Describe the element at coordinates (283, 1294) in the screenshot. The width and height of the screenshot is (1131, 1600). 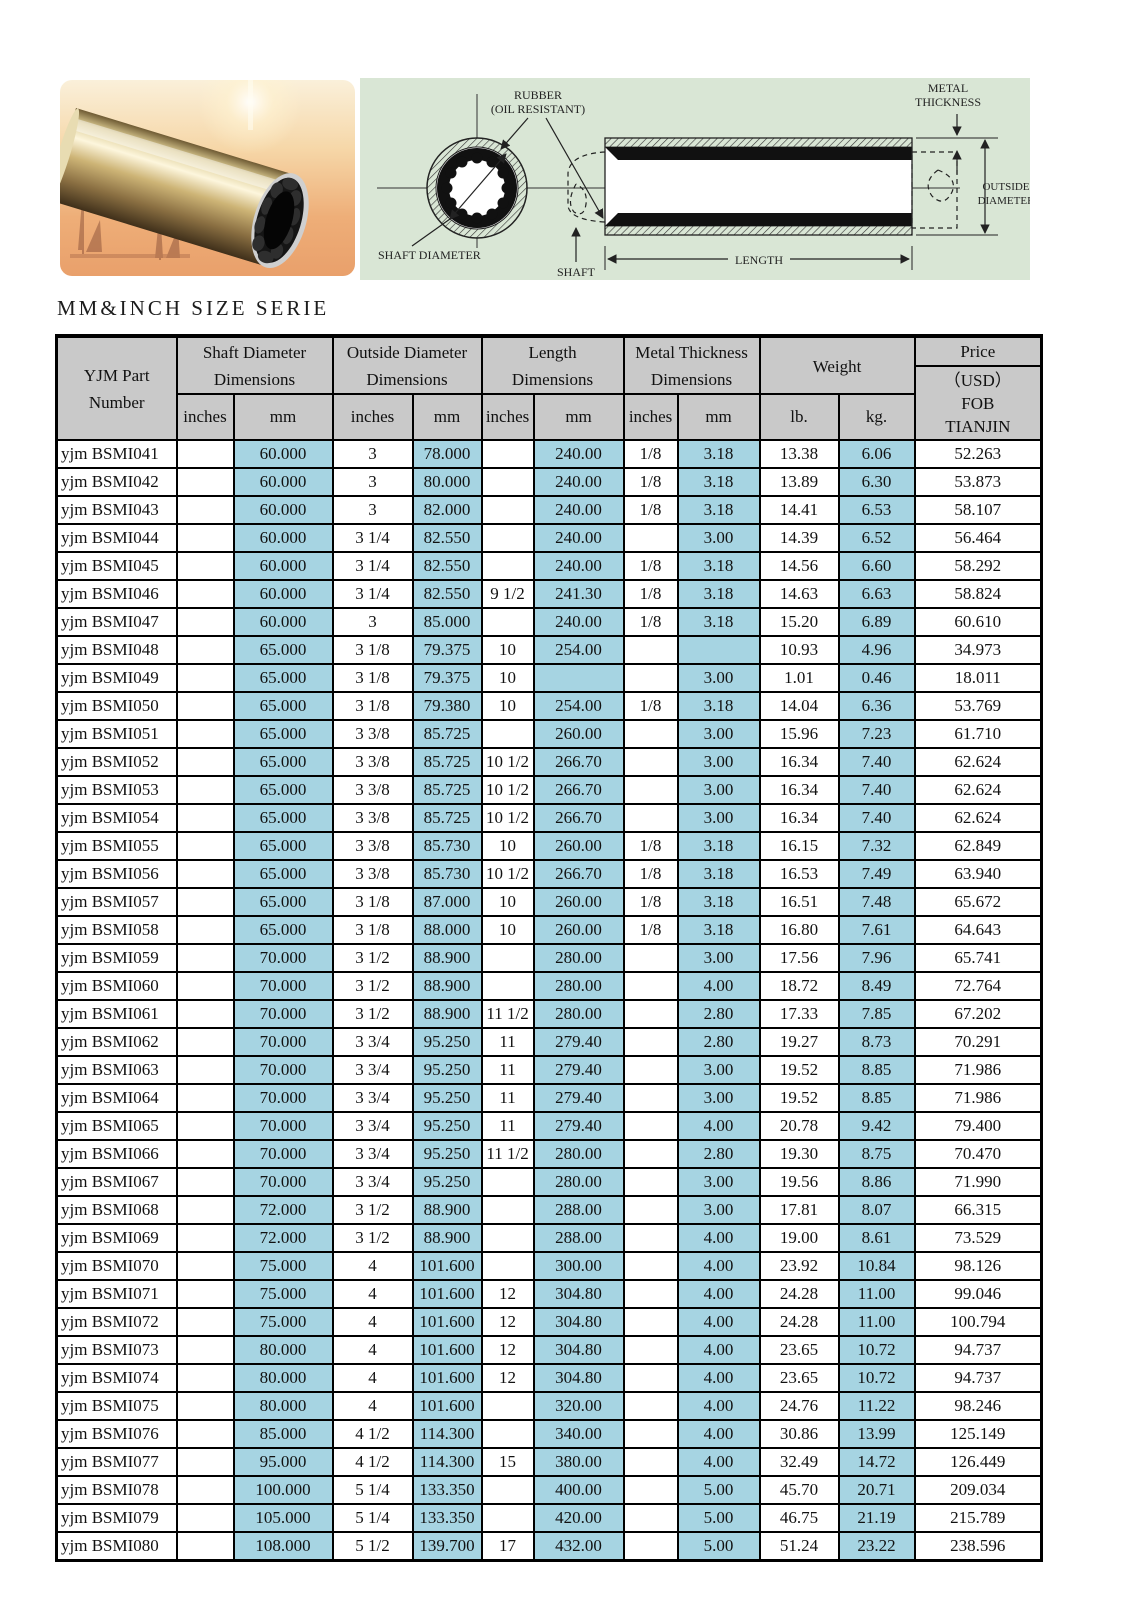
I see `value-cell: 75.000` at that location.